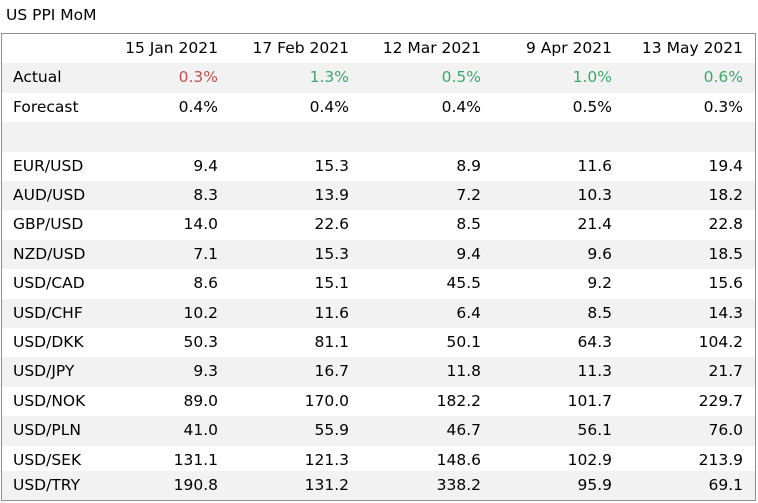  I want to click on pair-value: 21.4, so click(594, 224).